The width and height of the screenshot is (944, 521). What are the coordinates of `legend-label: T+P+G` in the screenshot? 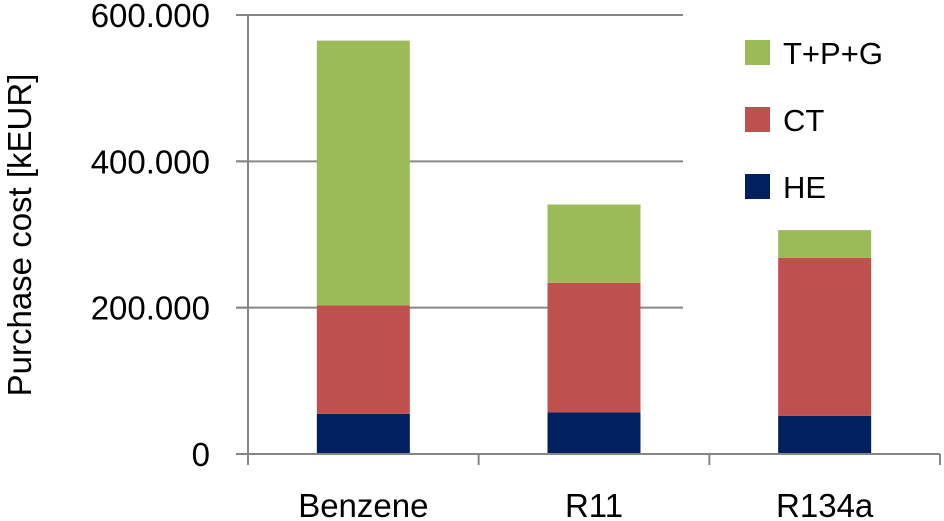 It's located at (833, 53).